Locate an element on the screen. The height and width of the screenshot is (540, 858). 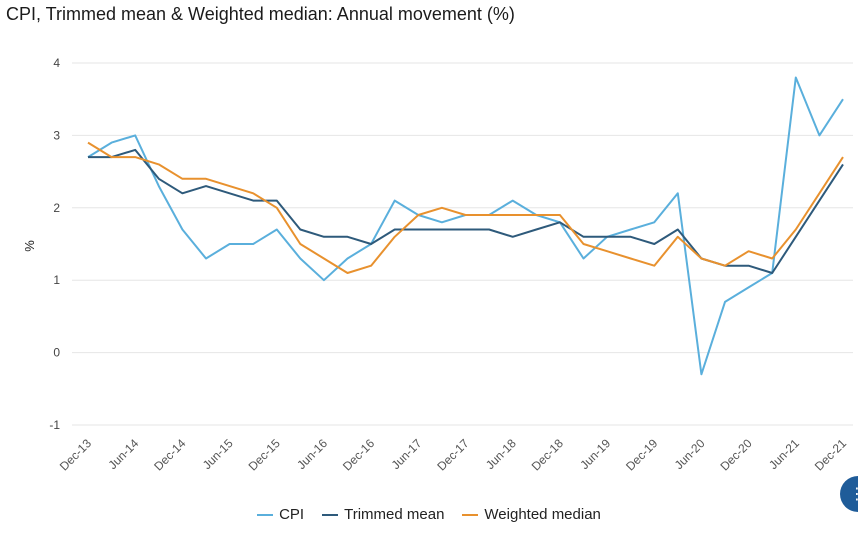
y-tick-label: 1 is located at coordinates (56, 280).